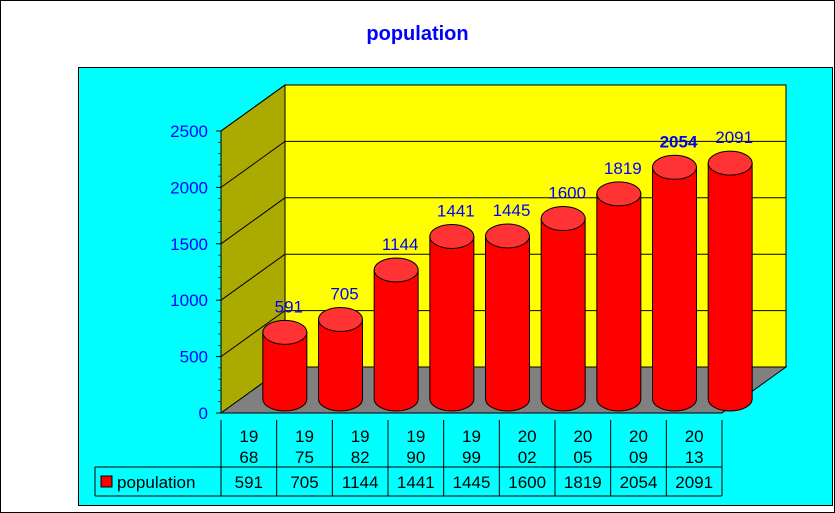 This screenshot has height=513, width=835. I want to click on x-tick-label: 90, so click(415, 457).